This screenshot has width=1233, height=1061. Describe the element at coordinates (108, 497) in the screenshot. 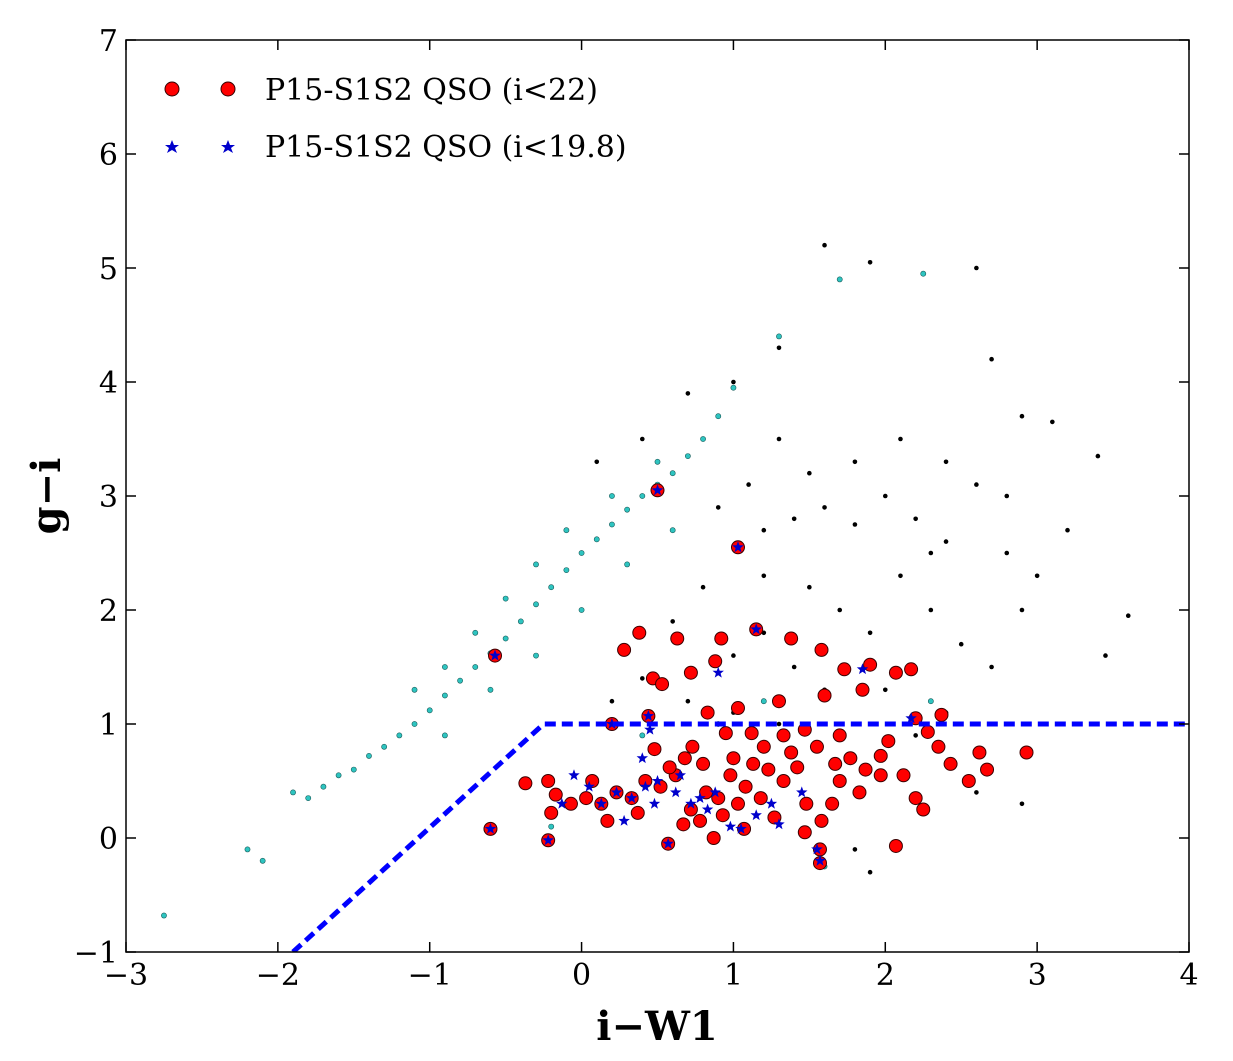

I see `y-tick-label: 3` at that location.